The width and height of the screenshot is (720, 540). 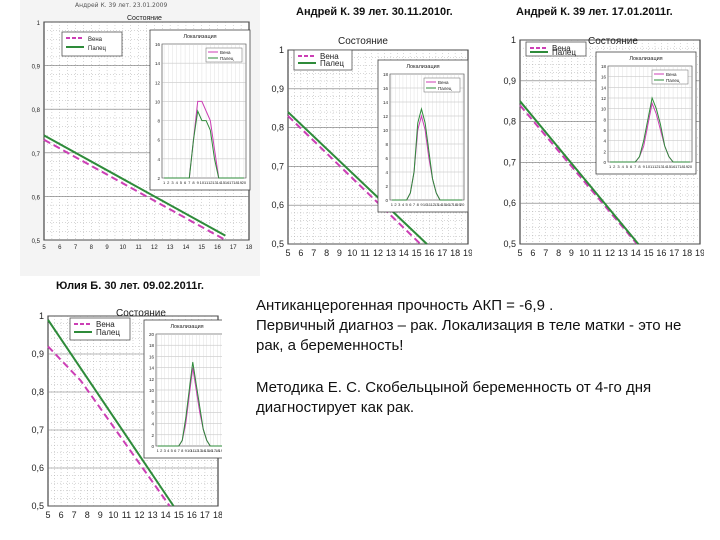 What do you see at coordinates (405, 305) in the screenshot?
I see `akp-line: Антиканцерогенная прочность АКП = -6,9 .` at bounding box center [405, 305].